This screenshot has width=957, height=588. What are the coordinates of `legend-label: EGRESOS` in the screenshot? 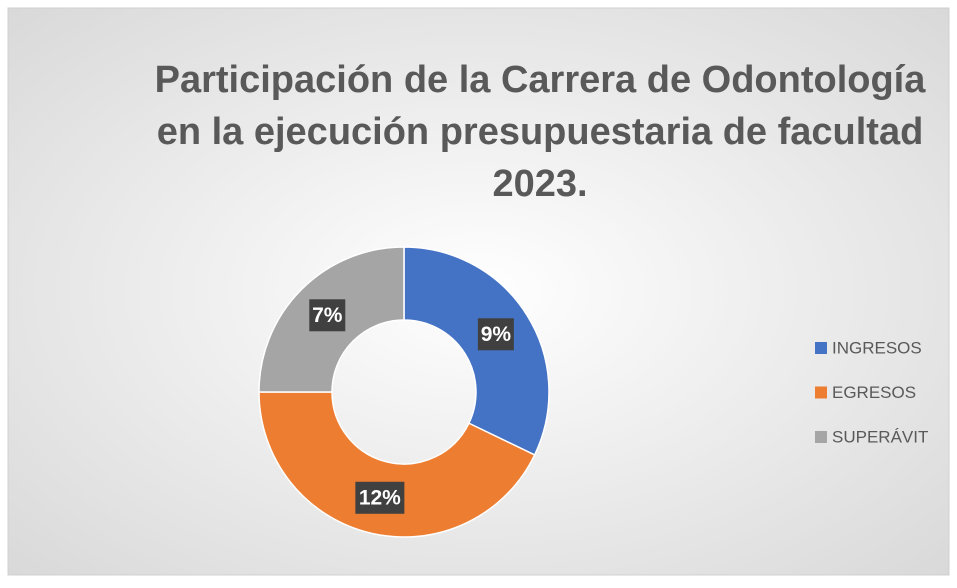 It's located at (874, 392).